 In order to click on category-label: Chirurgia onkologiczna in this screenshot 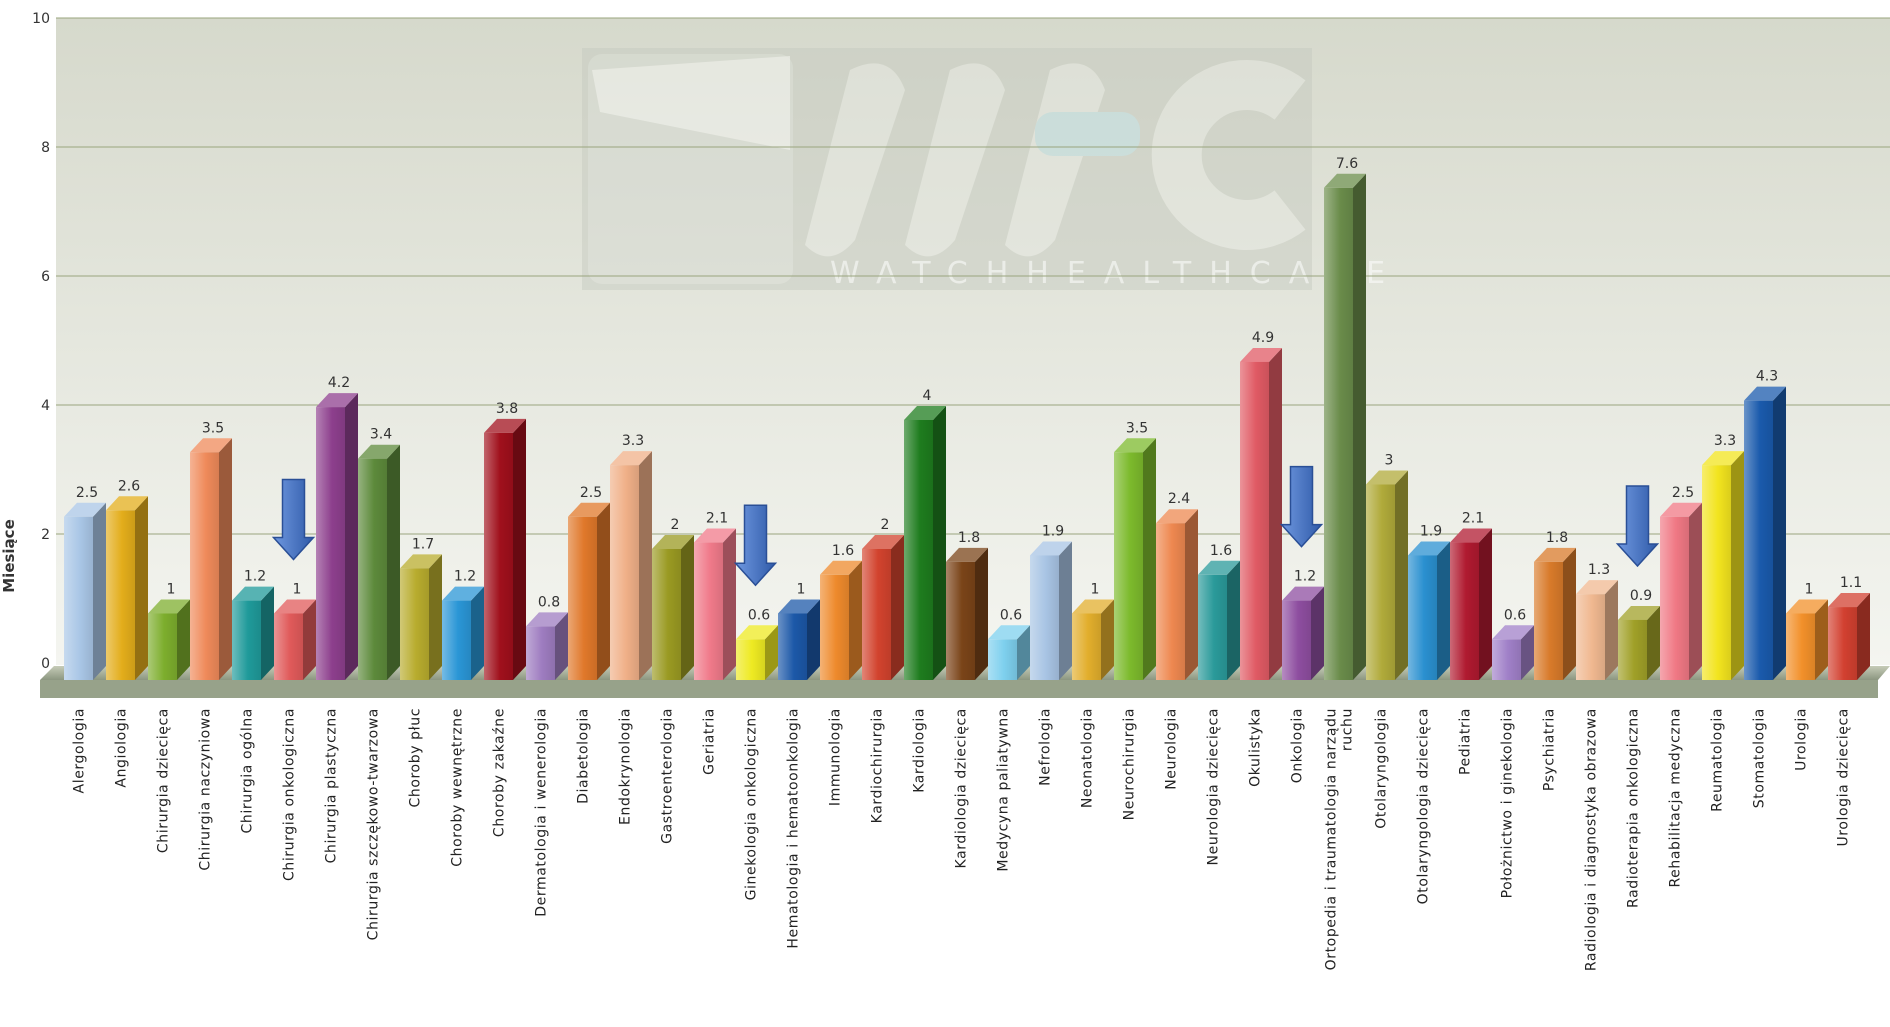, I will do `click(290, 794)`.